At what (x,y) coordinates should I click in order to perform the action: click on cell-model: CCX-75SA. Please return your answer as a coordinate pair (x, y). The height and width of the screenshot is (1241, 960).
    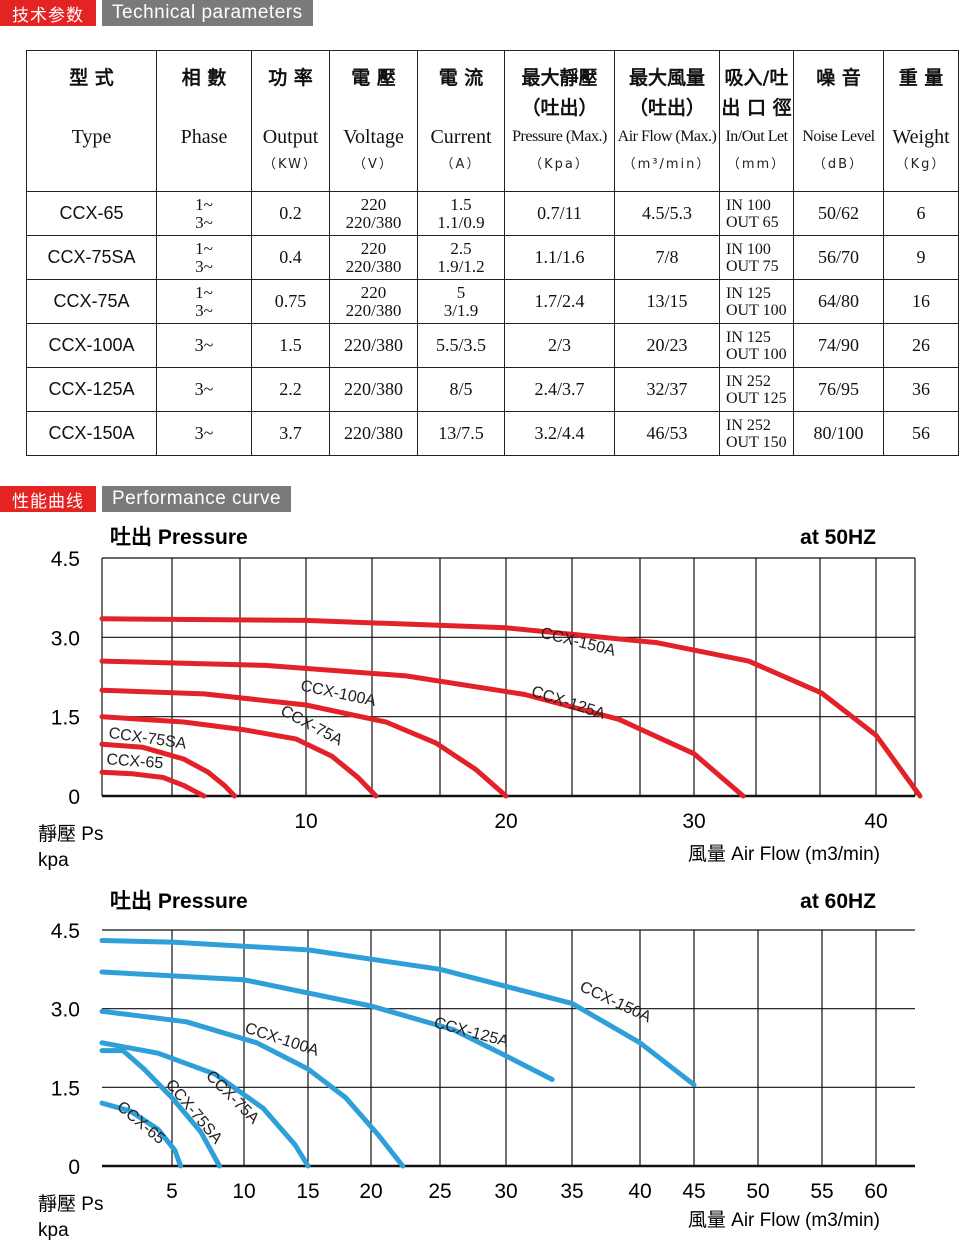
    Looking at the image, I should click on (91, 257).